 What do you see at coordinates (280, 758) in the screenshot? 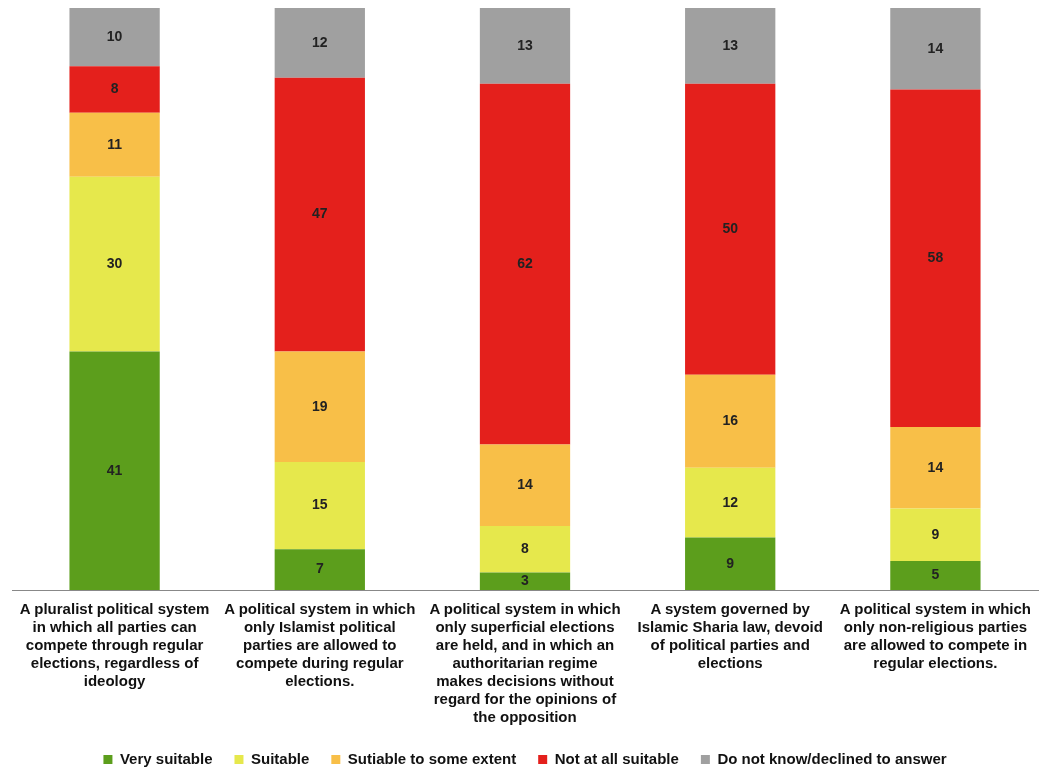
I see `legend-label: Suitable` at bounding box center [280, 758].